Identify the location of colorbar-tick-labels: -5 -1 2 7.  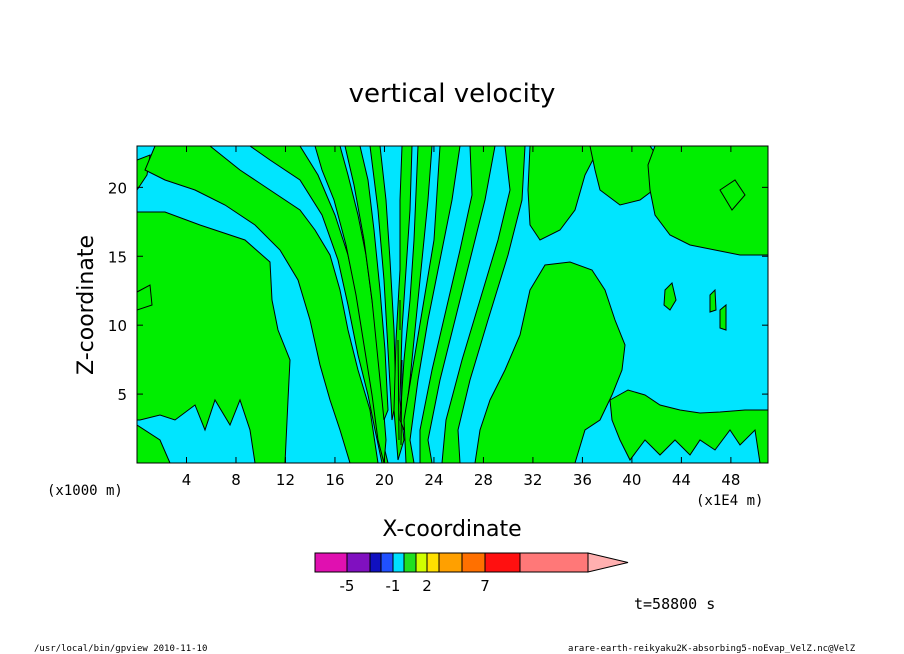
(415, 586).